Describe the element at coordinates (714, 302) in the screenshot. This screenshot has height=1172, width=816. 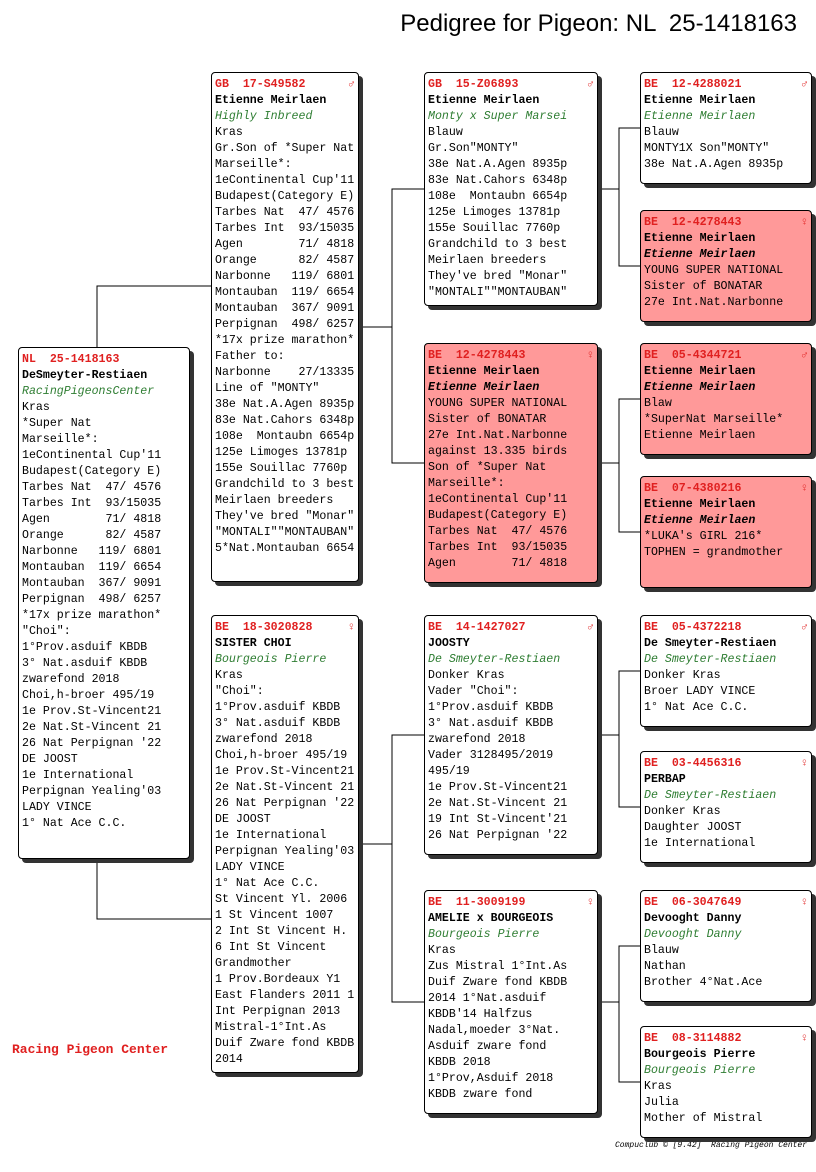
I see `info-line: 27e Int.Nat.Narbonne` at that location.